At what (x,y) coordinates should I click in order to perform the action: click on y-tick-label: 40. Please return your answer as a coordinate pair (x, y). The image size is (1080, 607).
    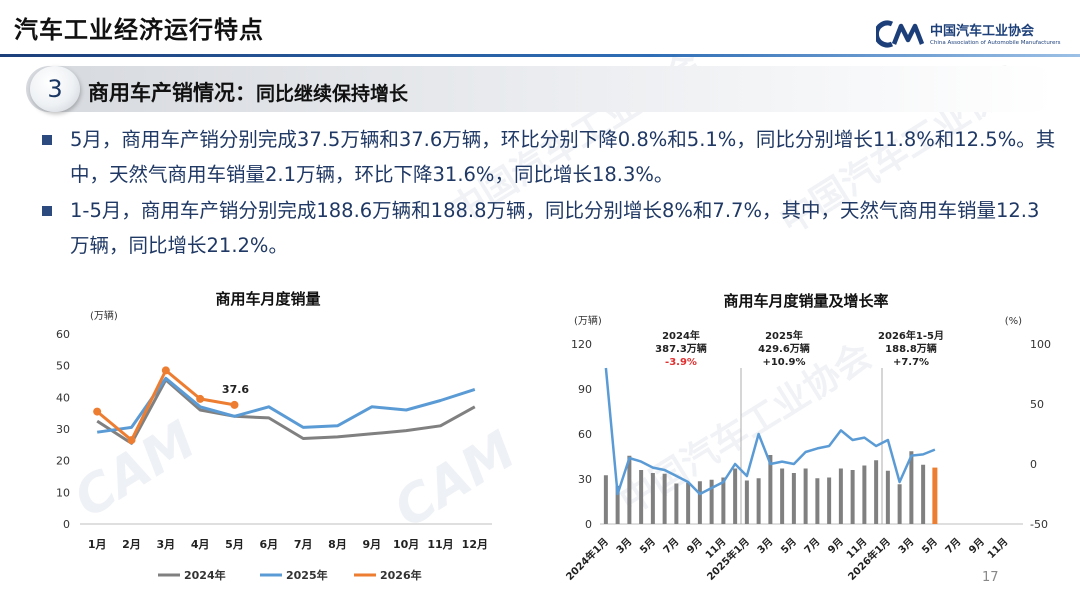
    Looking at the image, I should click on (63, 397).